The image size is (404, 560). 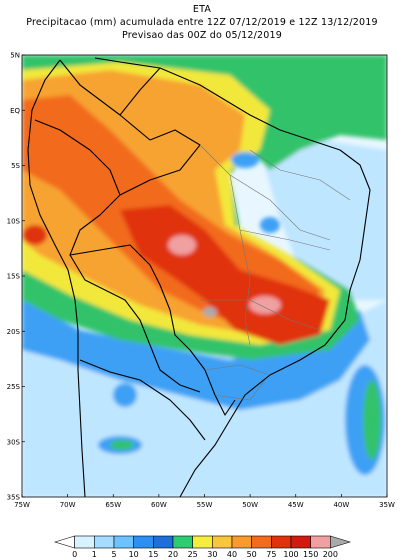 I want to click on lon-tick-label: 55W, so click(x=205, y=505).